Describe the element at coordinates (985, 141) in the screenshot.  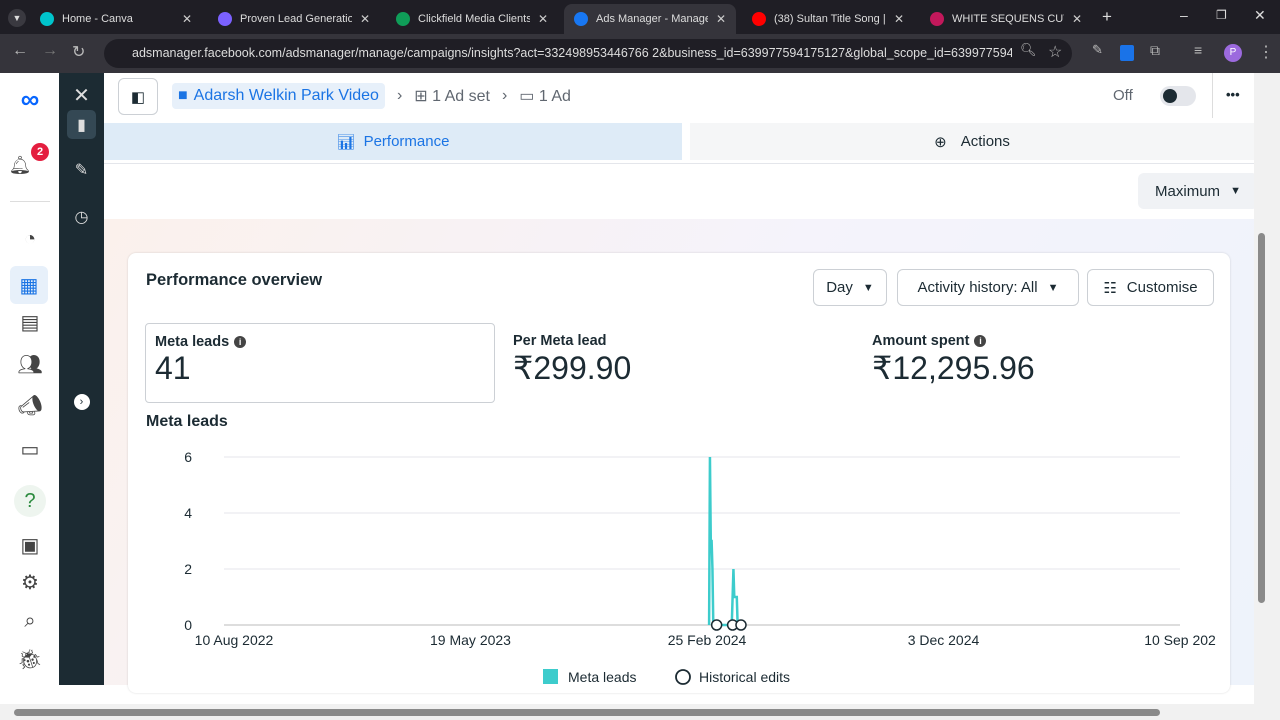
I see `tab-actions-label: Actions` at that location.